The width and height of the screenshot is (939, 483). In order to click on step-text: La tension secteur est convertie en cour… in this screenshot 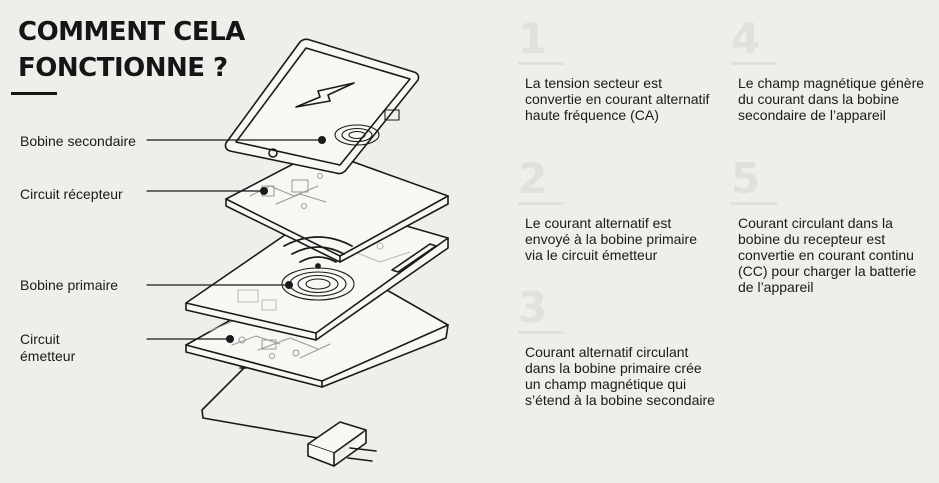, I will do `click(617, 99)`.